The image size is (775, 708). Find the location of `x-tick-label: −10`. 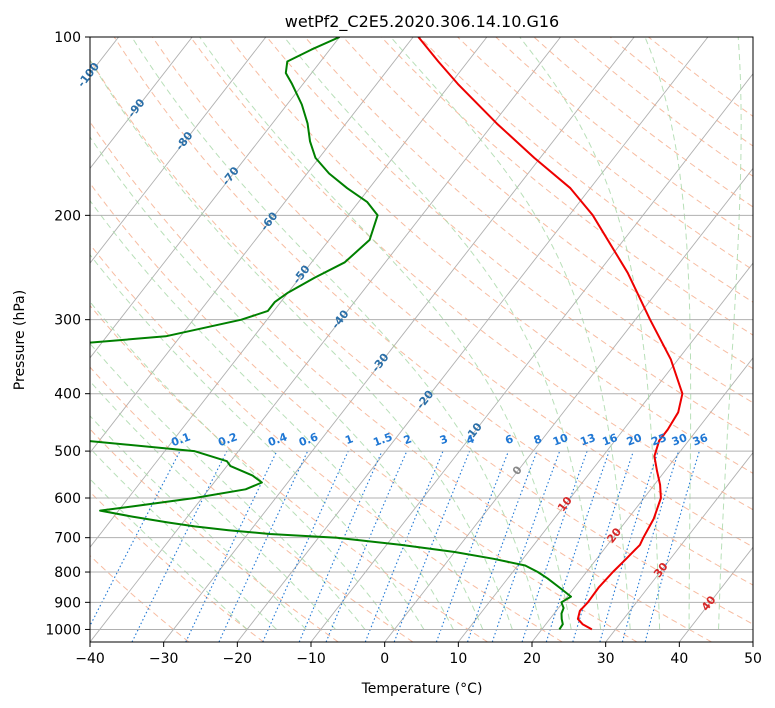

x-tick-label: −10 is located at coordinates (311, 659).